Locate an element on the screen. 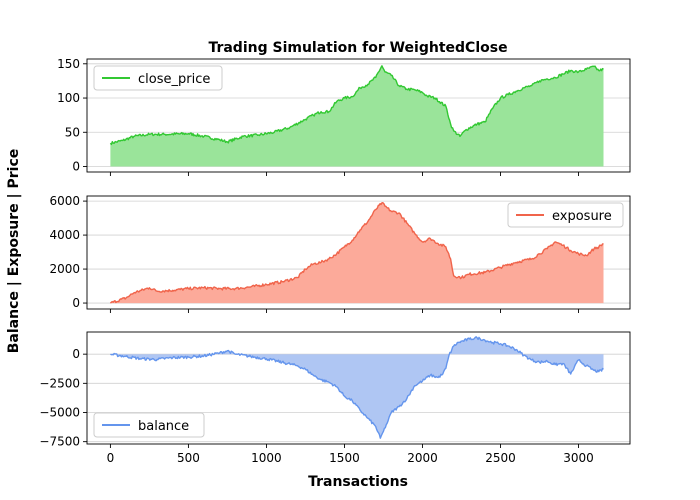 The image size is (700, 500). exposure-area is located at coordinates (357, 253).